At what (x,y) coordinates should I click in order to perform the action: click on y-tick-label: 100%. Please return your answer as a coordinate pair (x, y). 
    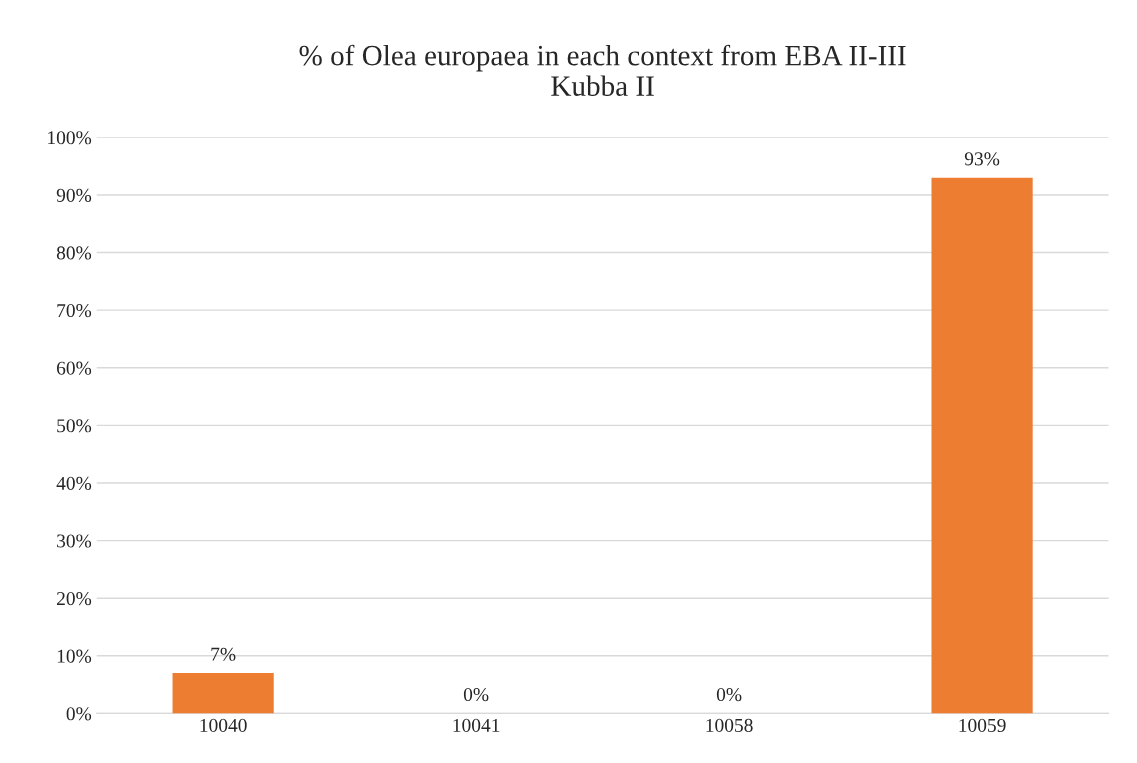
    Looking at the image, I should click on (70, 138).